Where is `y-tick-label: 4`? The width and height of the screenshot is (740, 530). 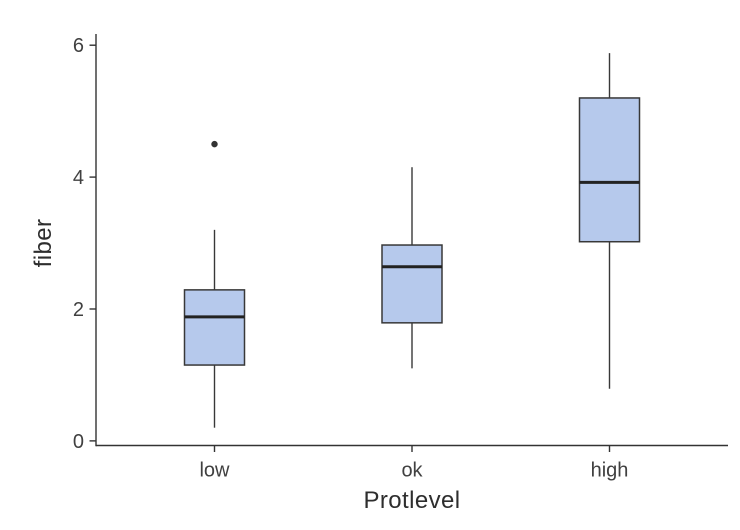
y-tick-label: 4 is located at coordinates (78, 178).